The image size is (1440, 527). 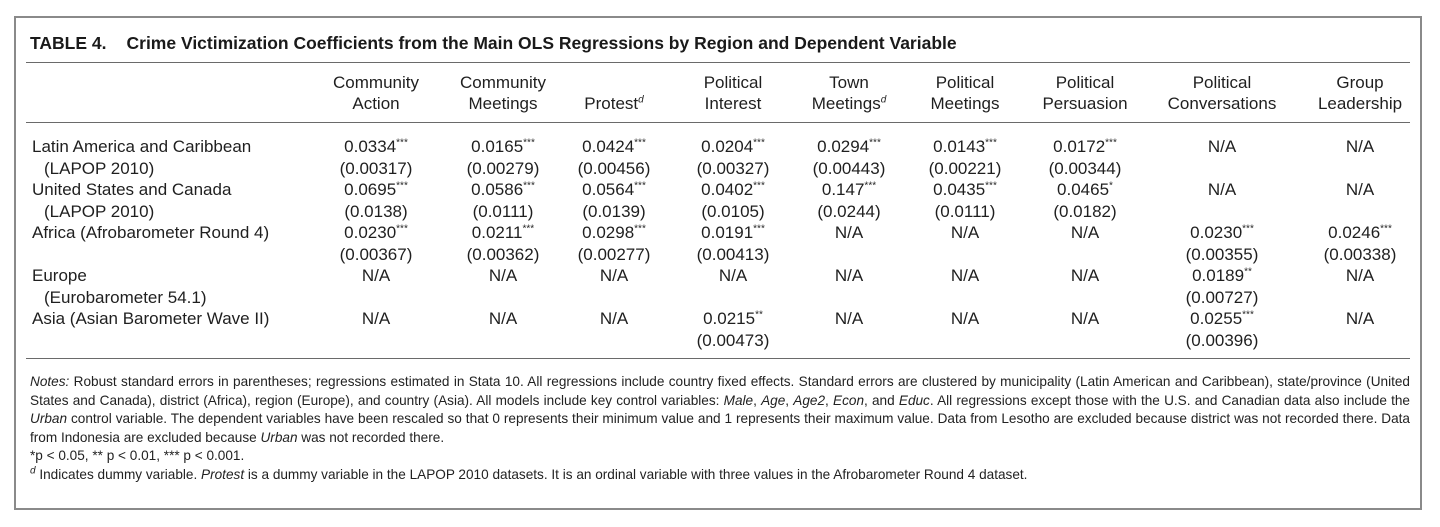 What do you see at coordinates (733, 243) in the screenshot?
I see `table-cell: 0.0191*** (0.00413)` at bounding box center [733, 243].